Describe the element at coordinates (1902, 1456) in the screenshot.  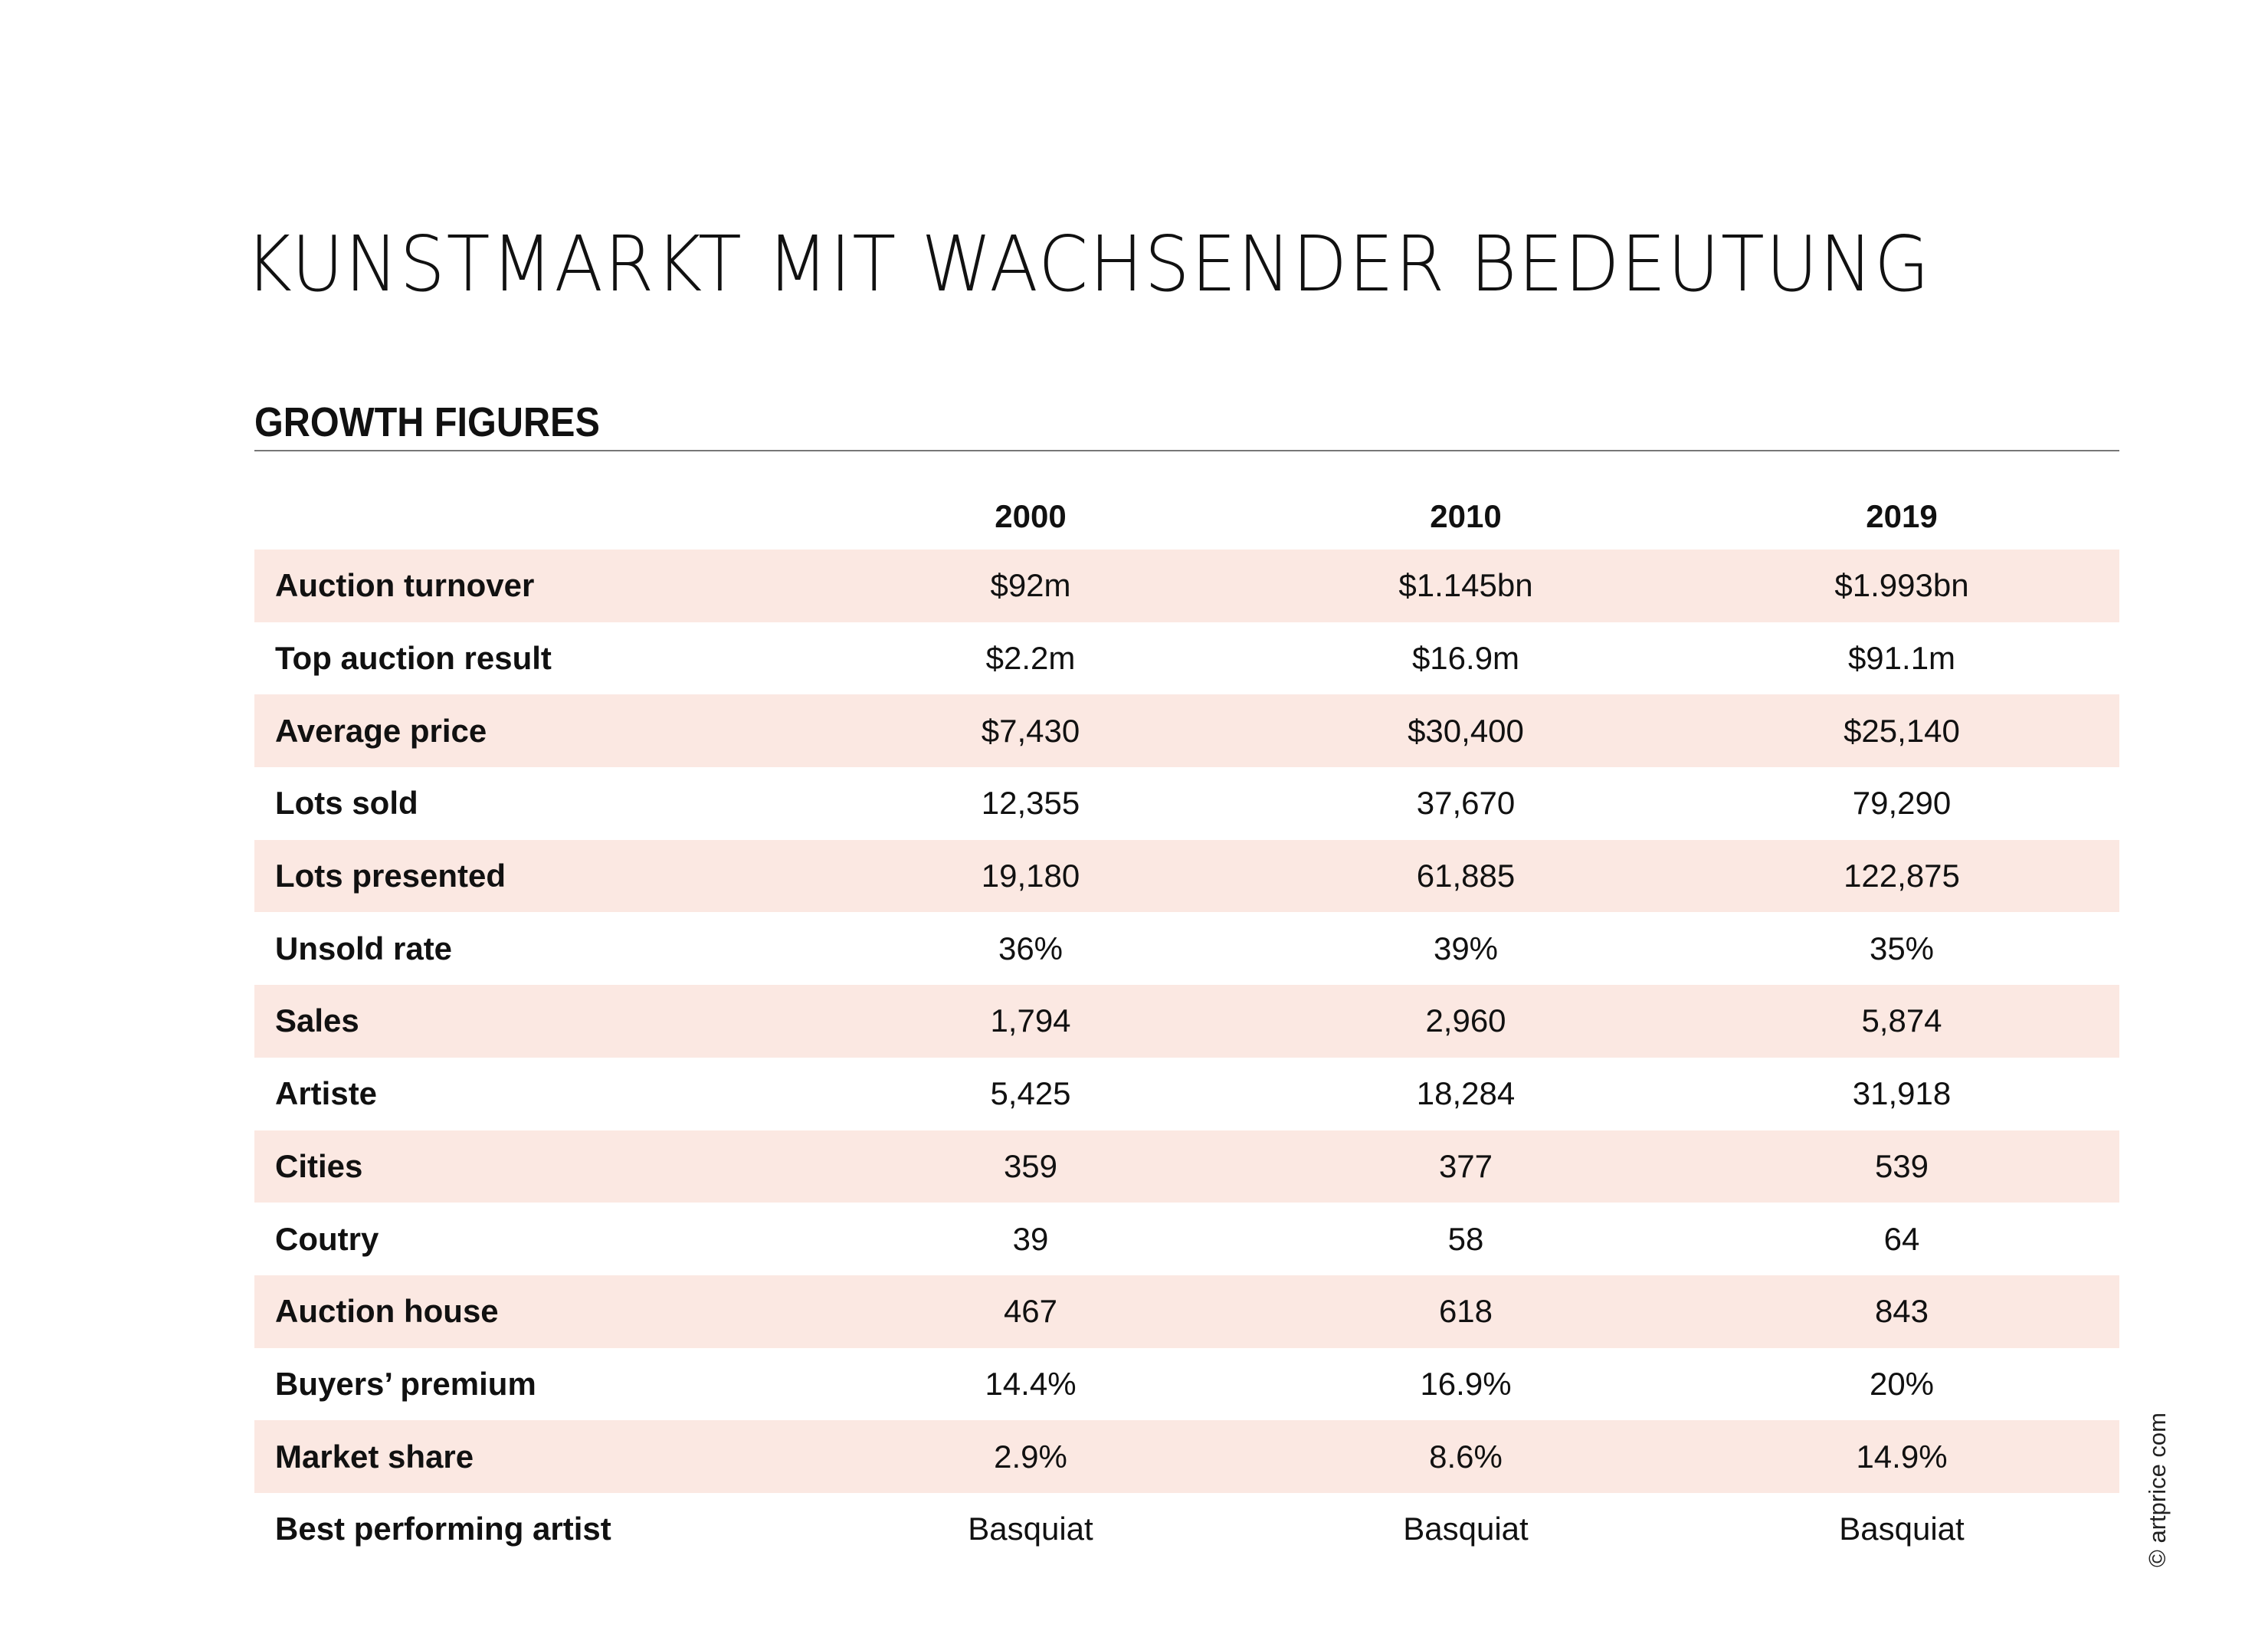
I see `table-cell: 14.9%` at that location.